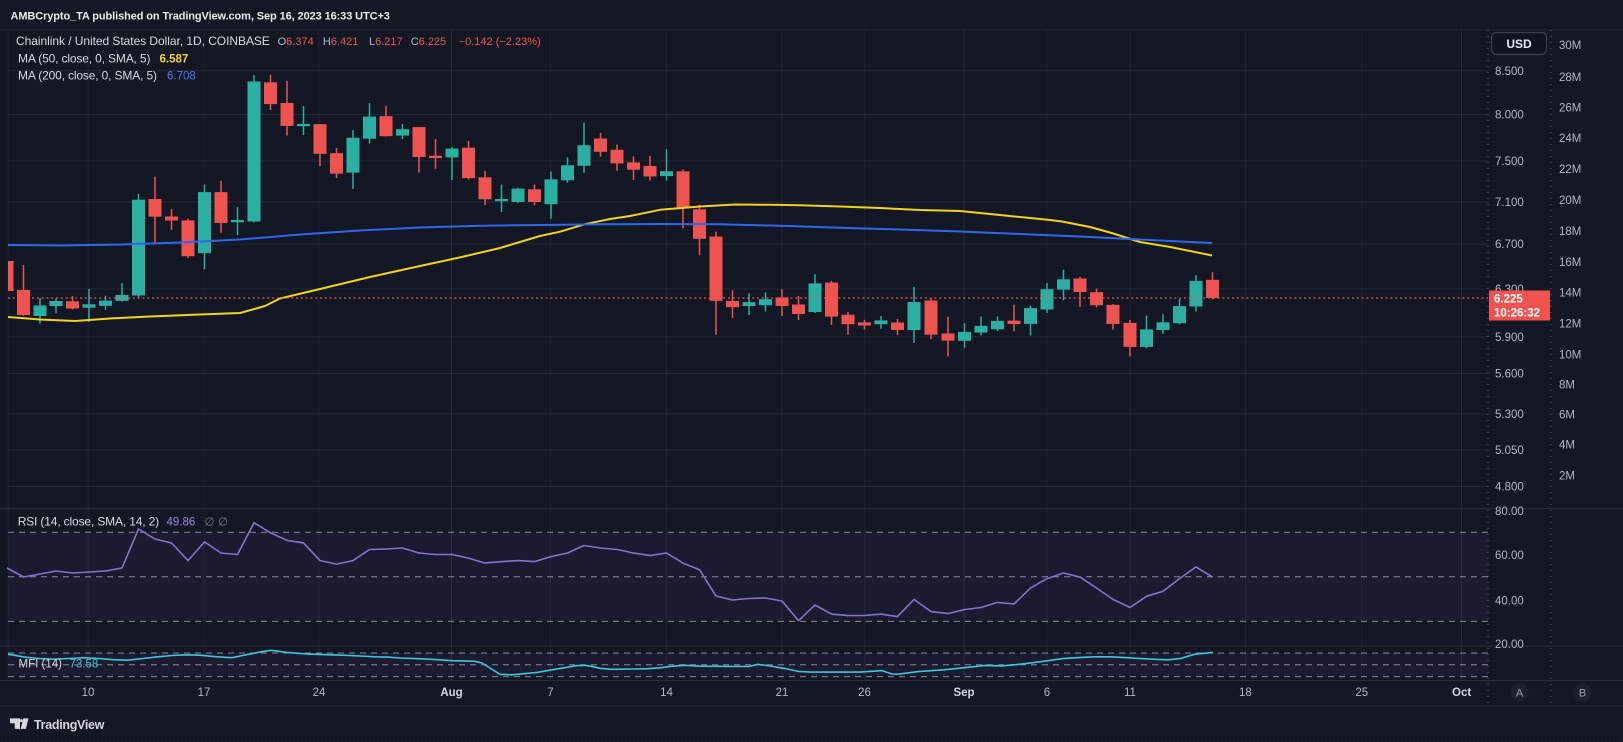 This screenshot has width=1623, height=742. What do you see at coordinates (1509, 488) in the screenshot?
I see `svg-text: 4.800` at bounding box center [1509, 488].